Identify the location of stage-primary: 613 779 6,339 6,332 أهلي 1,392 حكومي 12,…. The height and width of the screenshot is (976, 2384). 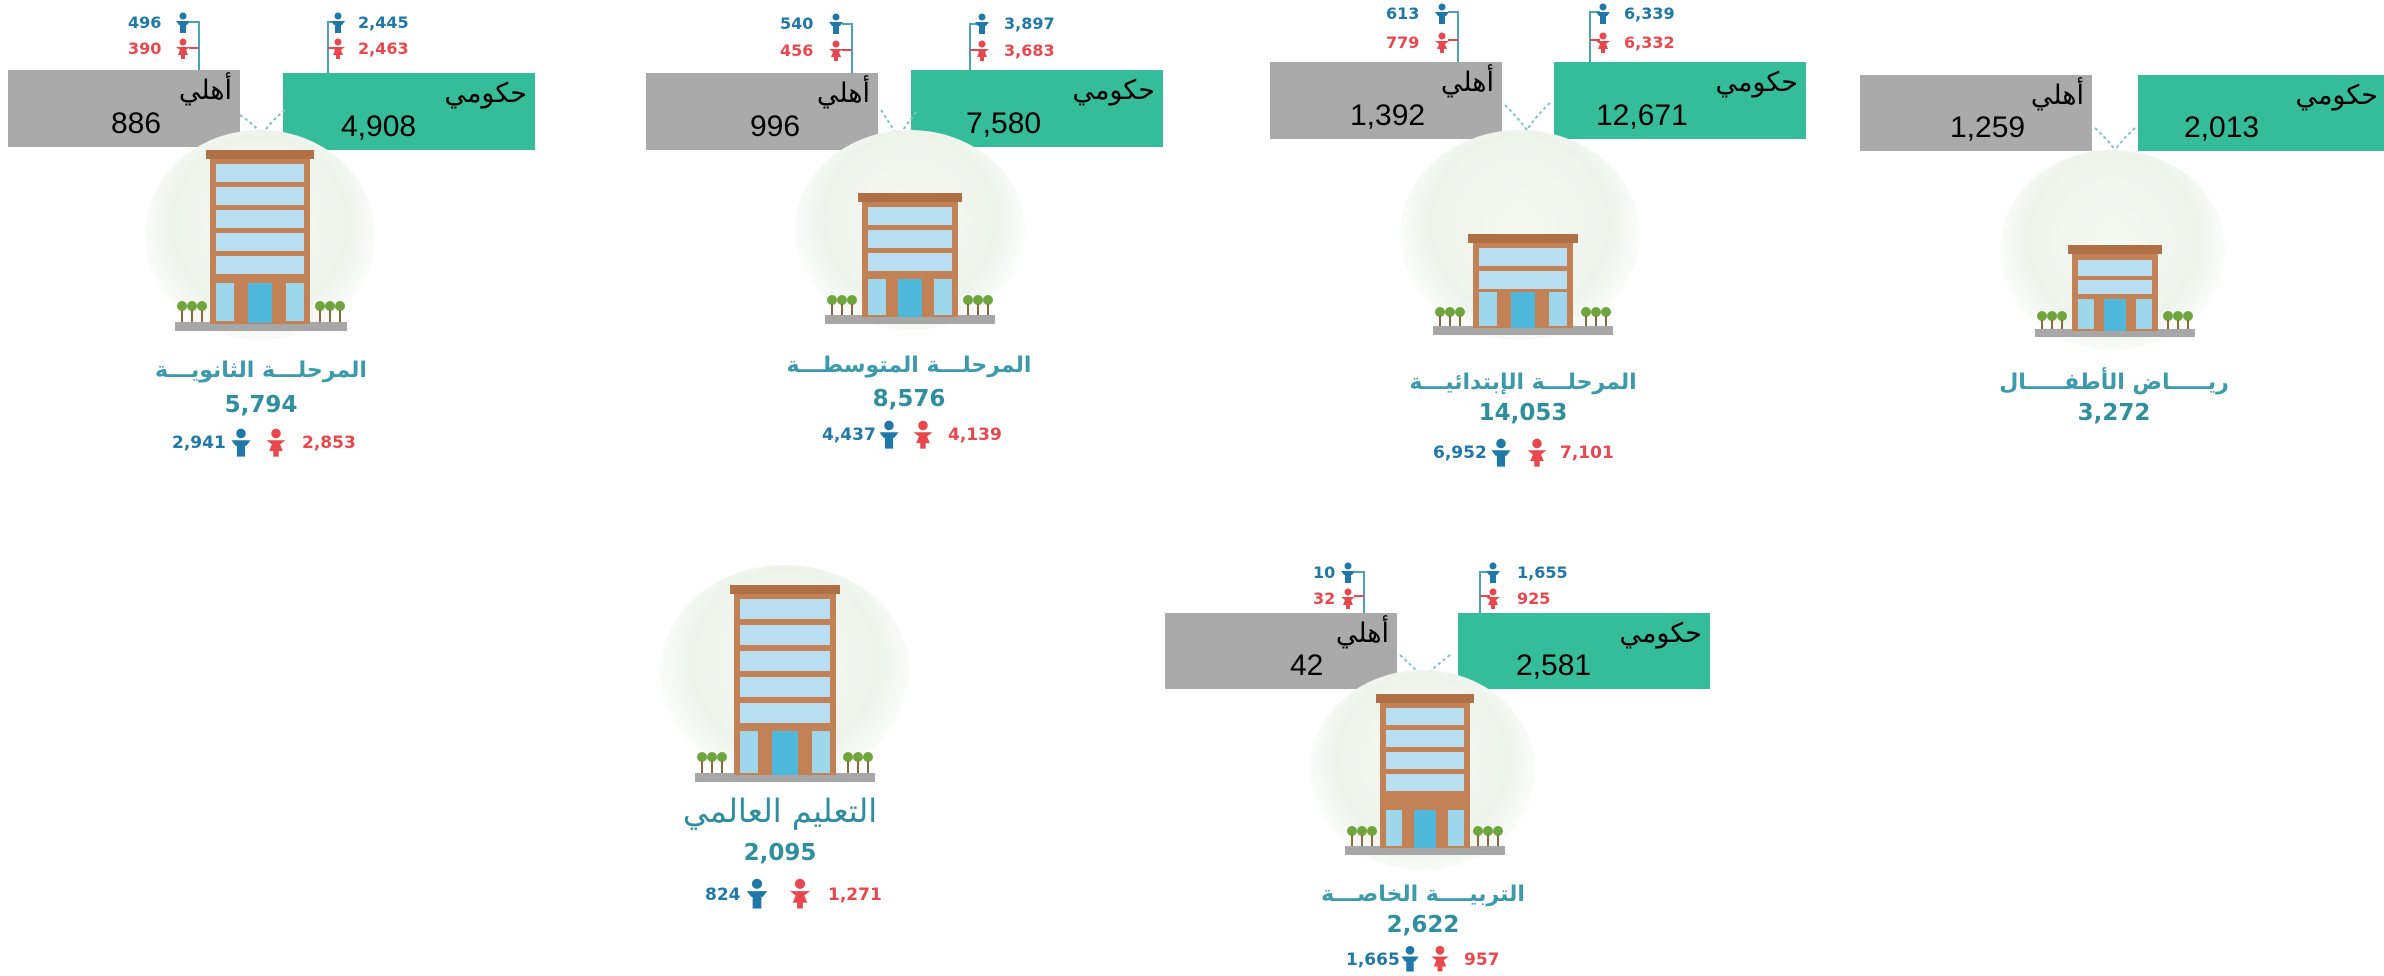
(1540, 240).